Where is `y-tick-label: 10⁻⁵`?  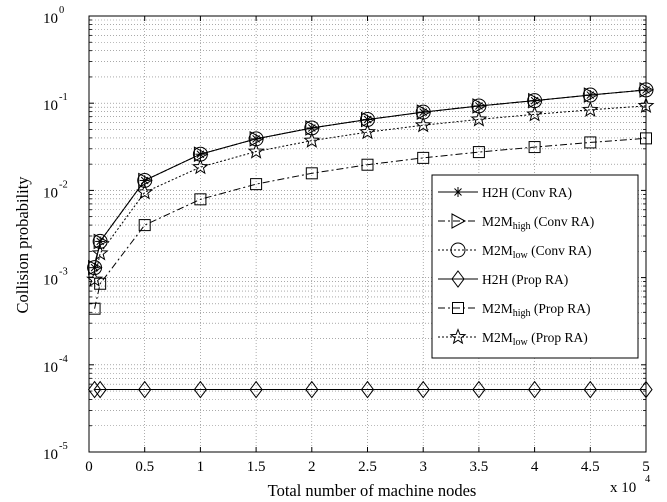
y-tick-label: 10⁻⁵ is located at coordinates (55, 452).